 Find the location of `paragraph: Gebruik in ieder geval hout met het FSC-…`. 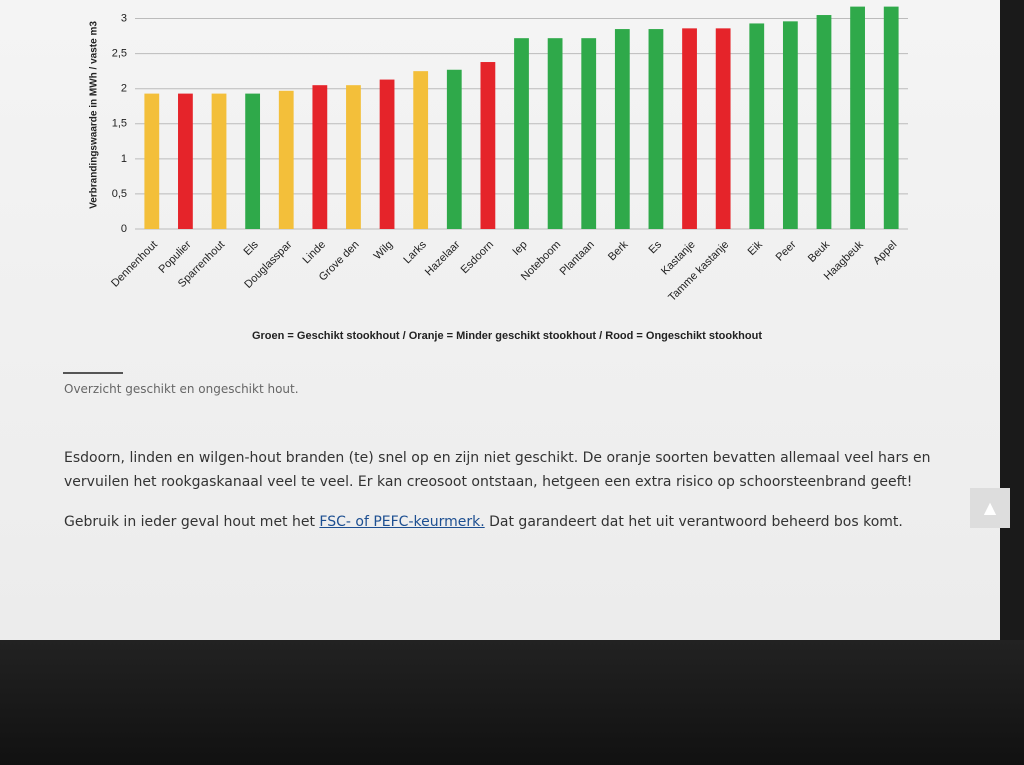

paragraph: Gebruik in ieder geval hout met het FSC-… is located at coordinates (504, 522).